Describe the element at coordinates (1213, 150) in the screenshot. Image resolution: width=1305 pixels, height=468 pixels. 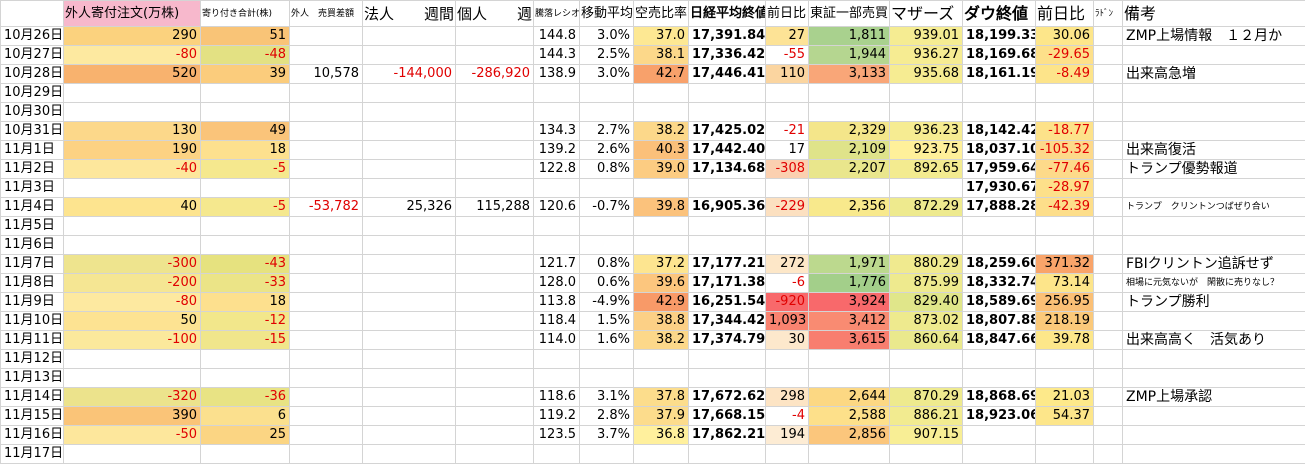
I see `cell: 出来高復活` at that location.